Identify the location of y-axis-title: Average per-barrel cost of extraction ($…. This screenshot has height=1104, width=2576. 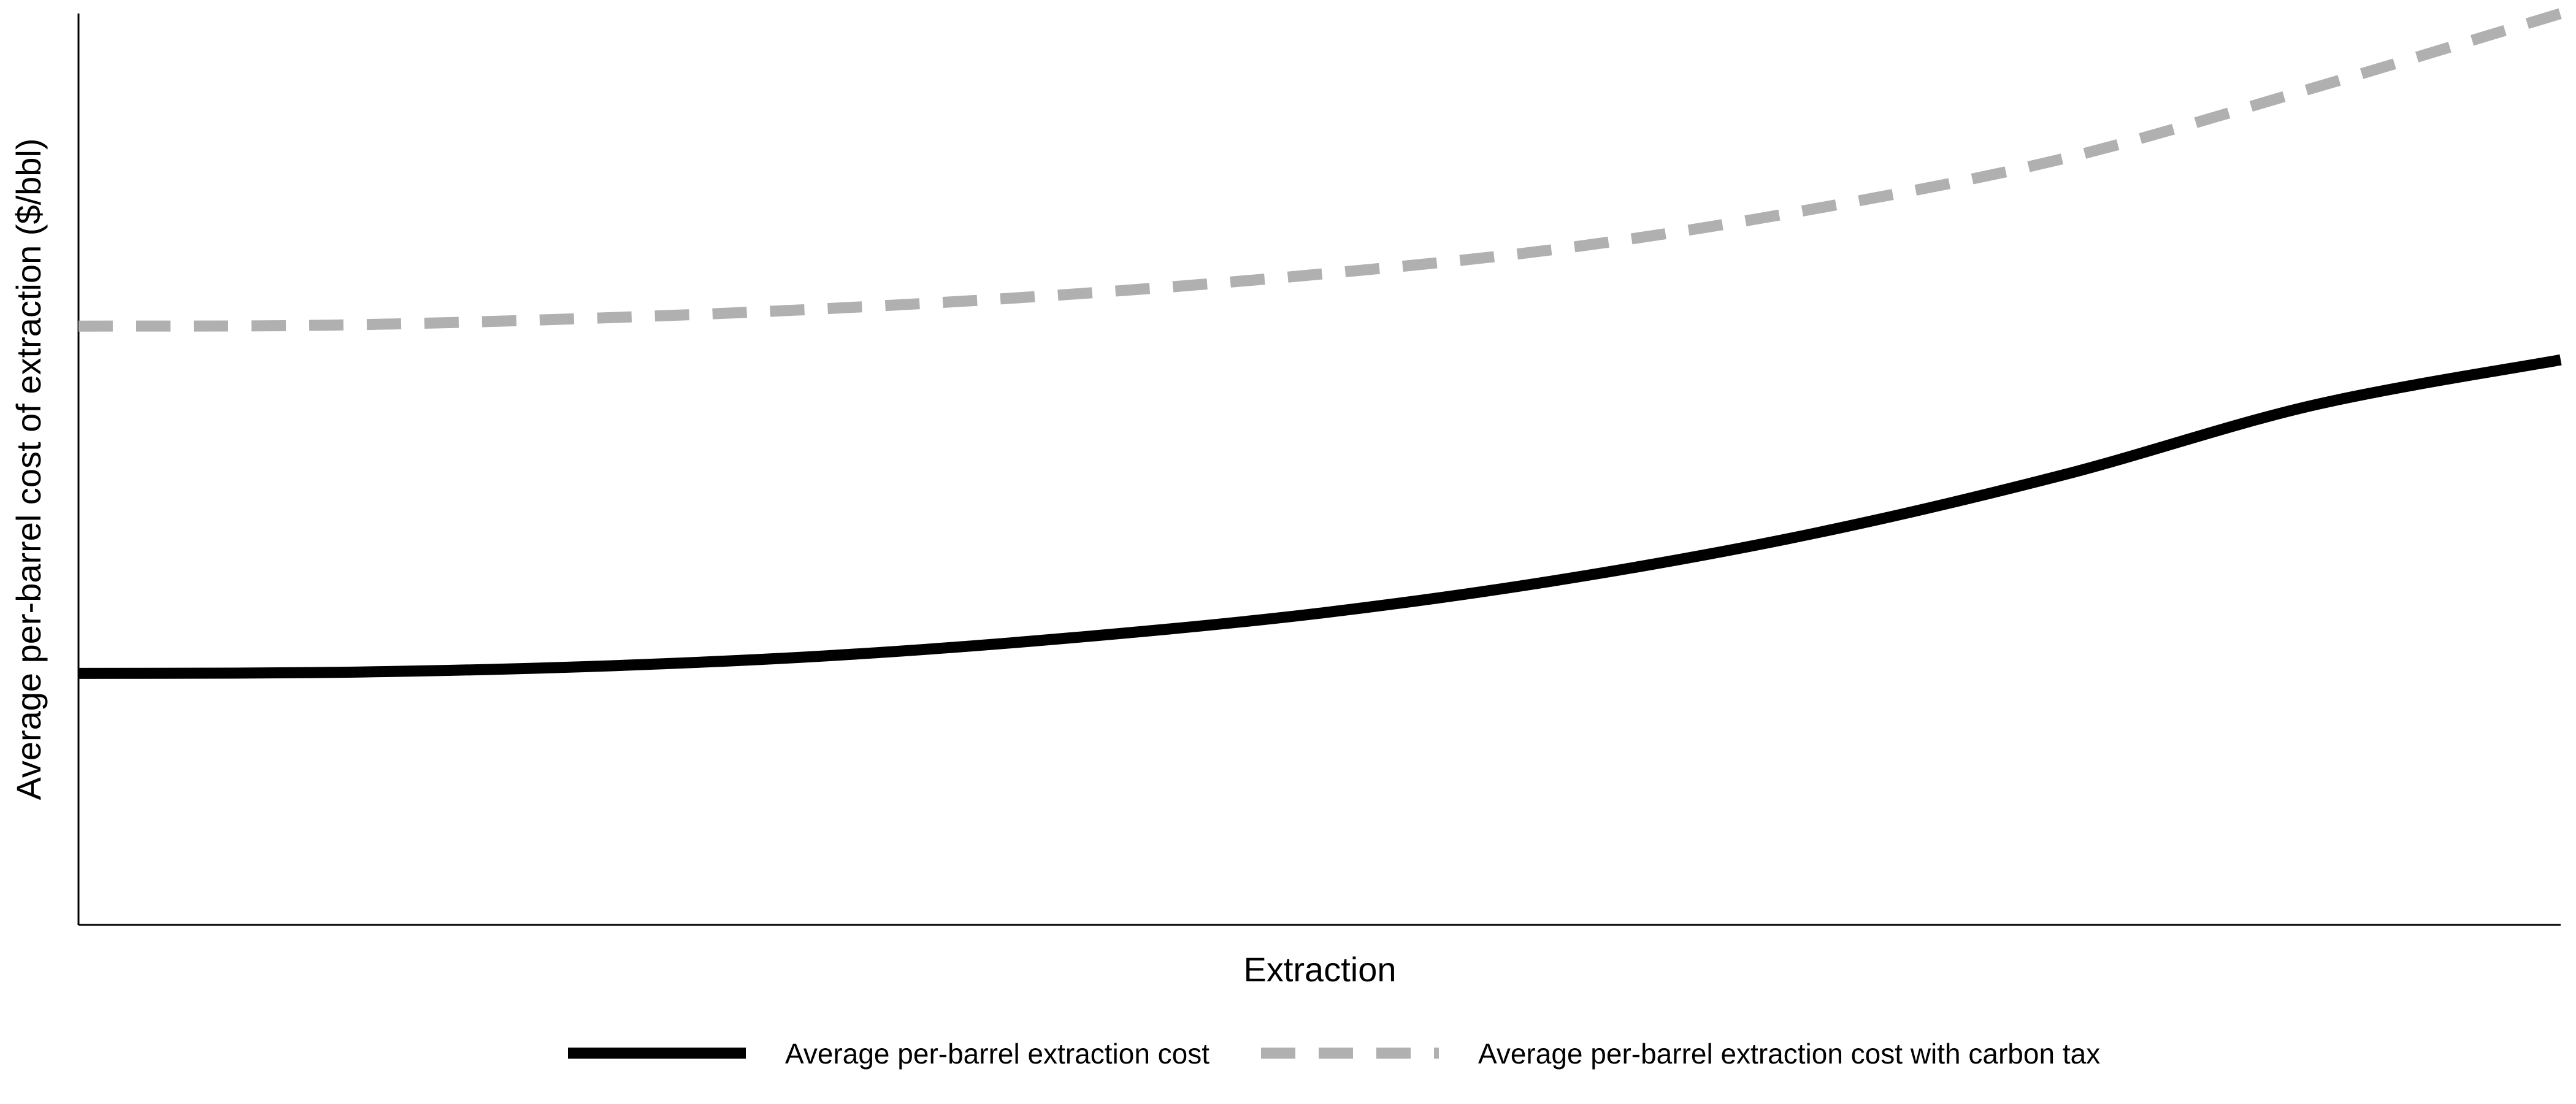
(28, 469).